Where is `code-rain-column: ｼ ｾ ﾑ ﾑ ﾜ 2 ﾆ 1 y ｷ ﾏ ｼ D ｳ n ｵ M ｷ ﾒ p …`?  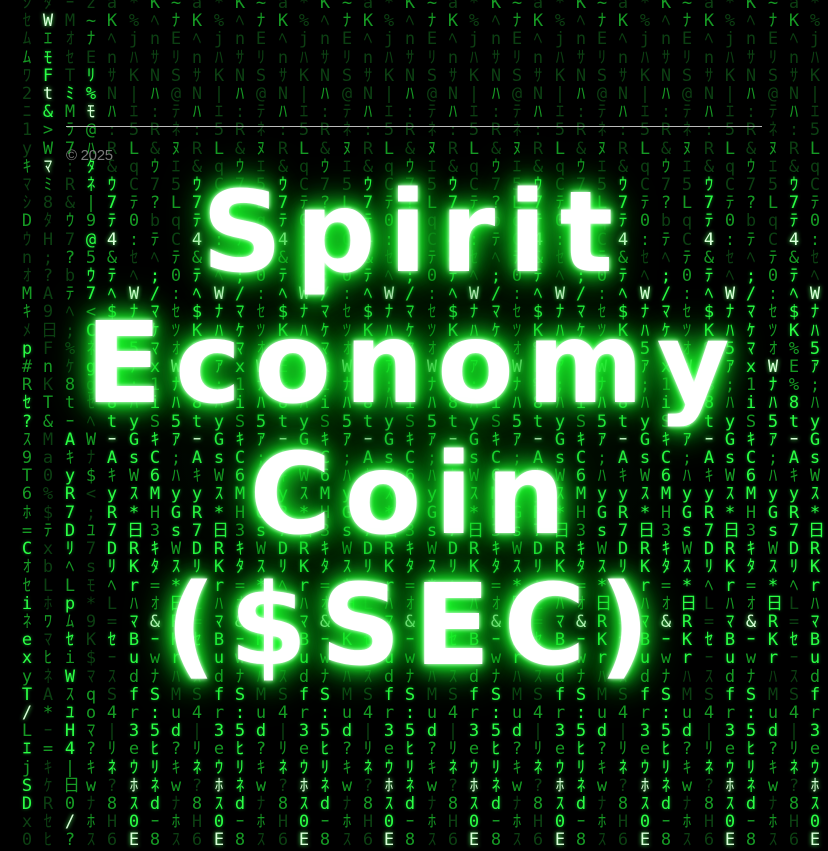 code-rain-column: ｼ ｾ ﾑ ﾑ ﾜ 2 ﾆ 1 y ｷ ﾏ ｼ D ｳ n ｵ M ｷ ﾒ p … is located at coordinates (27, 425).